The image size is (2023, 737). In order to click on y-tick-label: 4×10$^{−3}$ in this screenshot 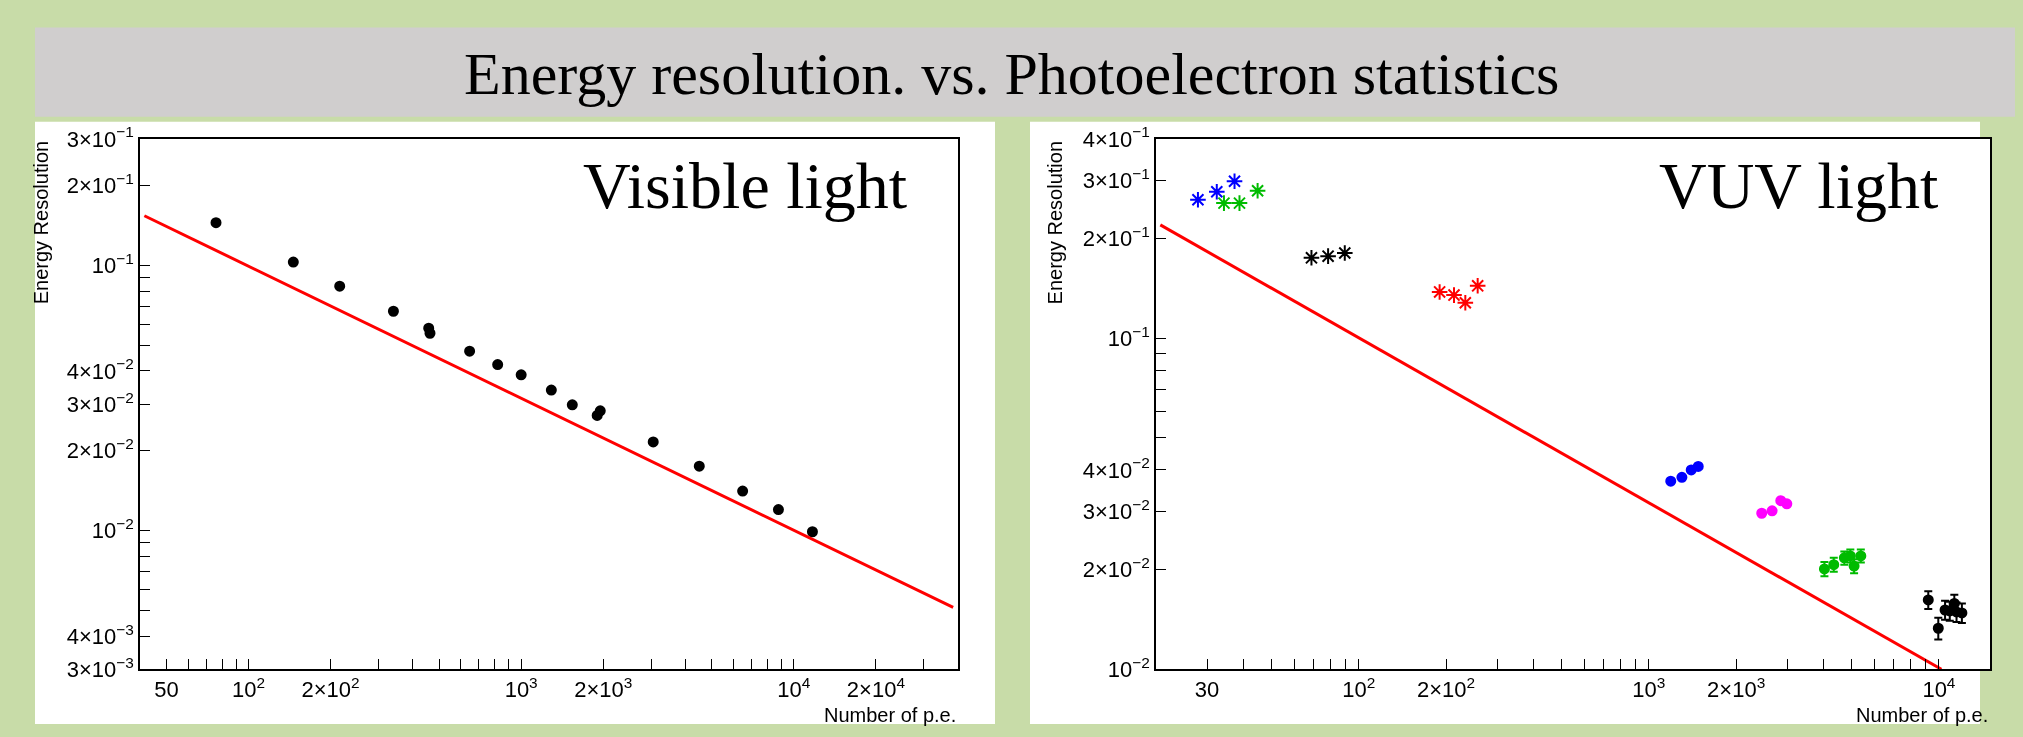, I will do `click(100, 634)`.